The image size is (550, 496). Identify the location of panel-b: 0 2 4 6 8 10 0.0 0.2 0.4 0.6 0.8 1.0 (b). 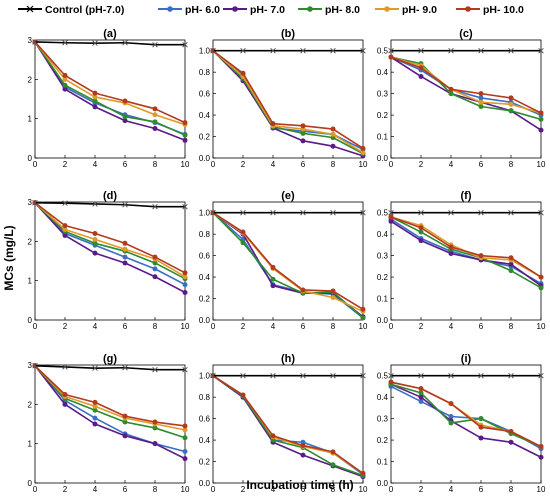
(283, 98).